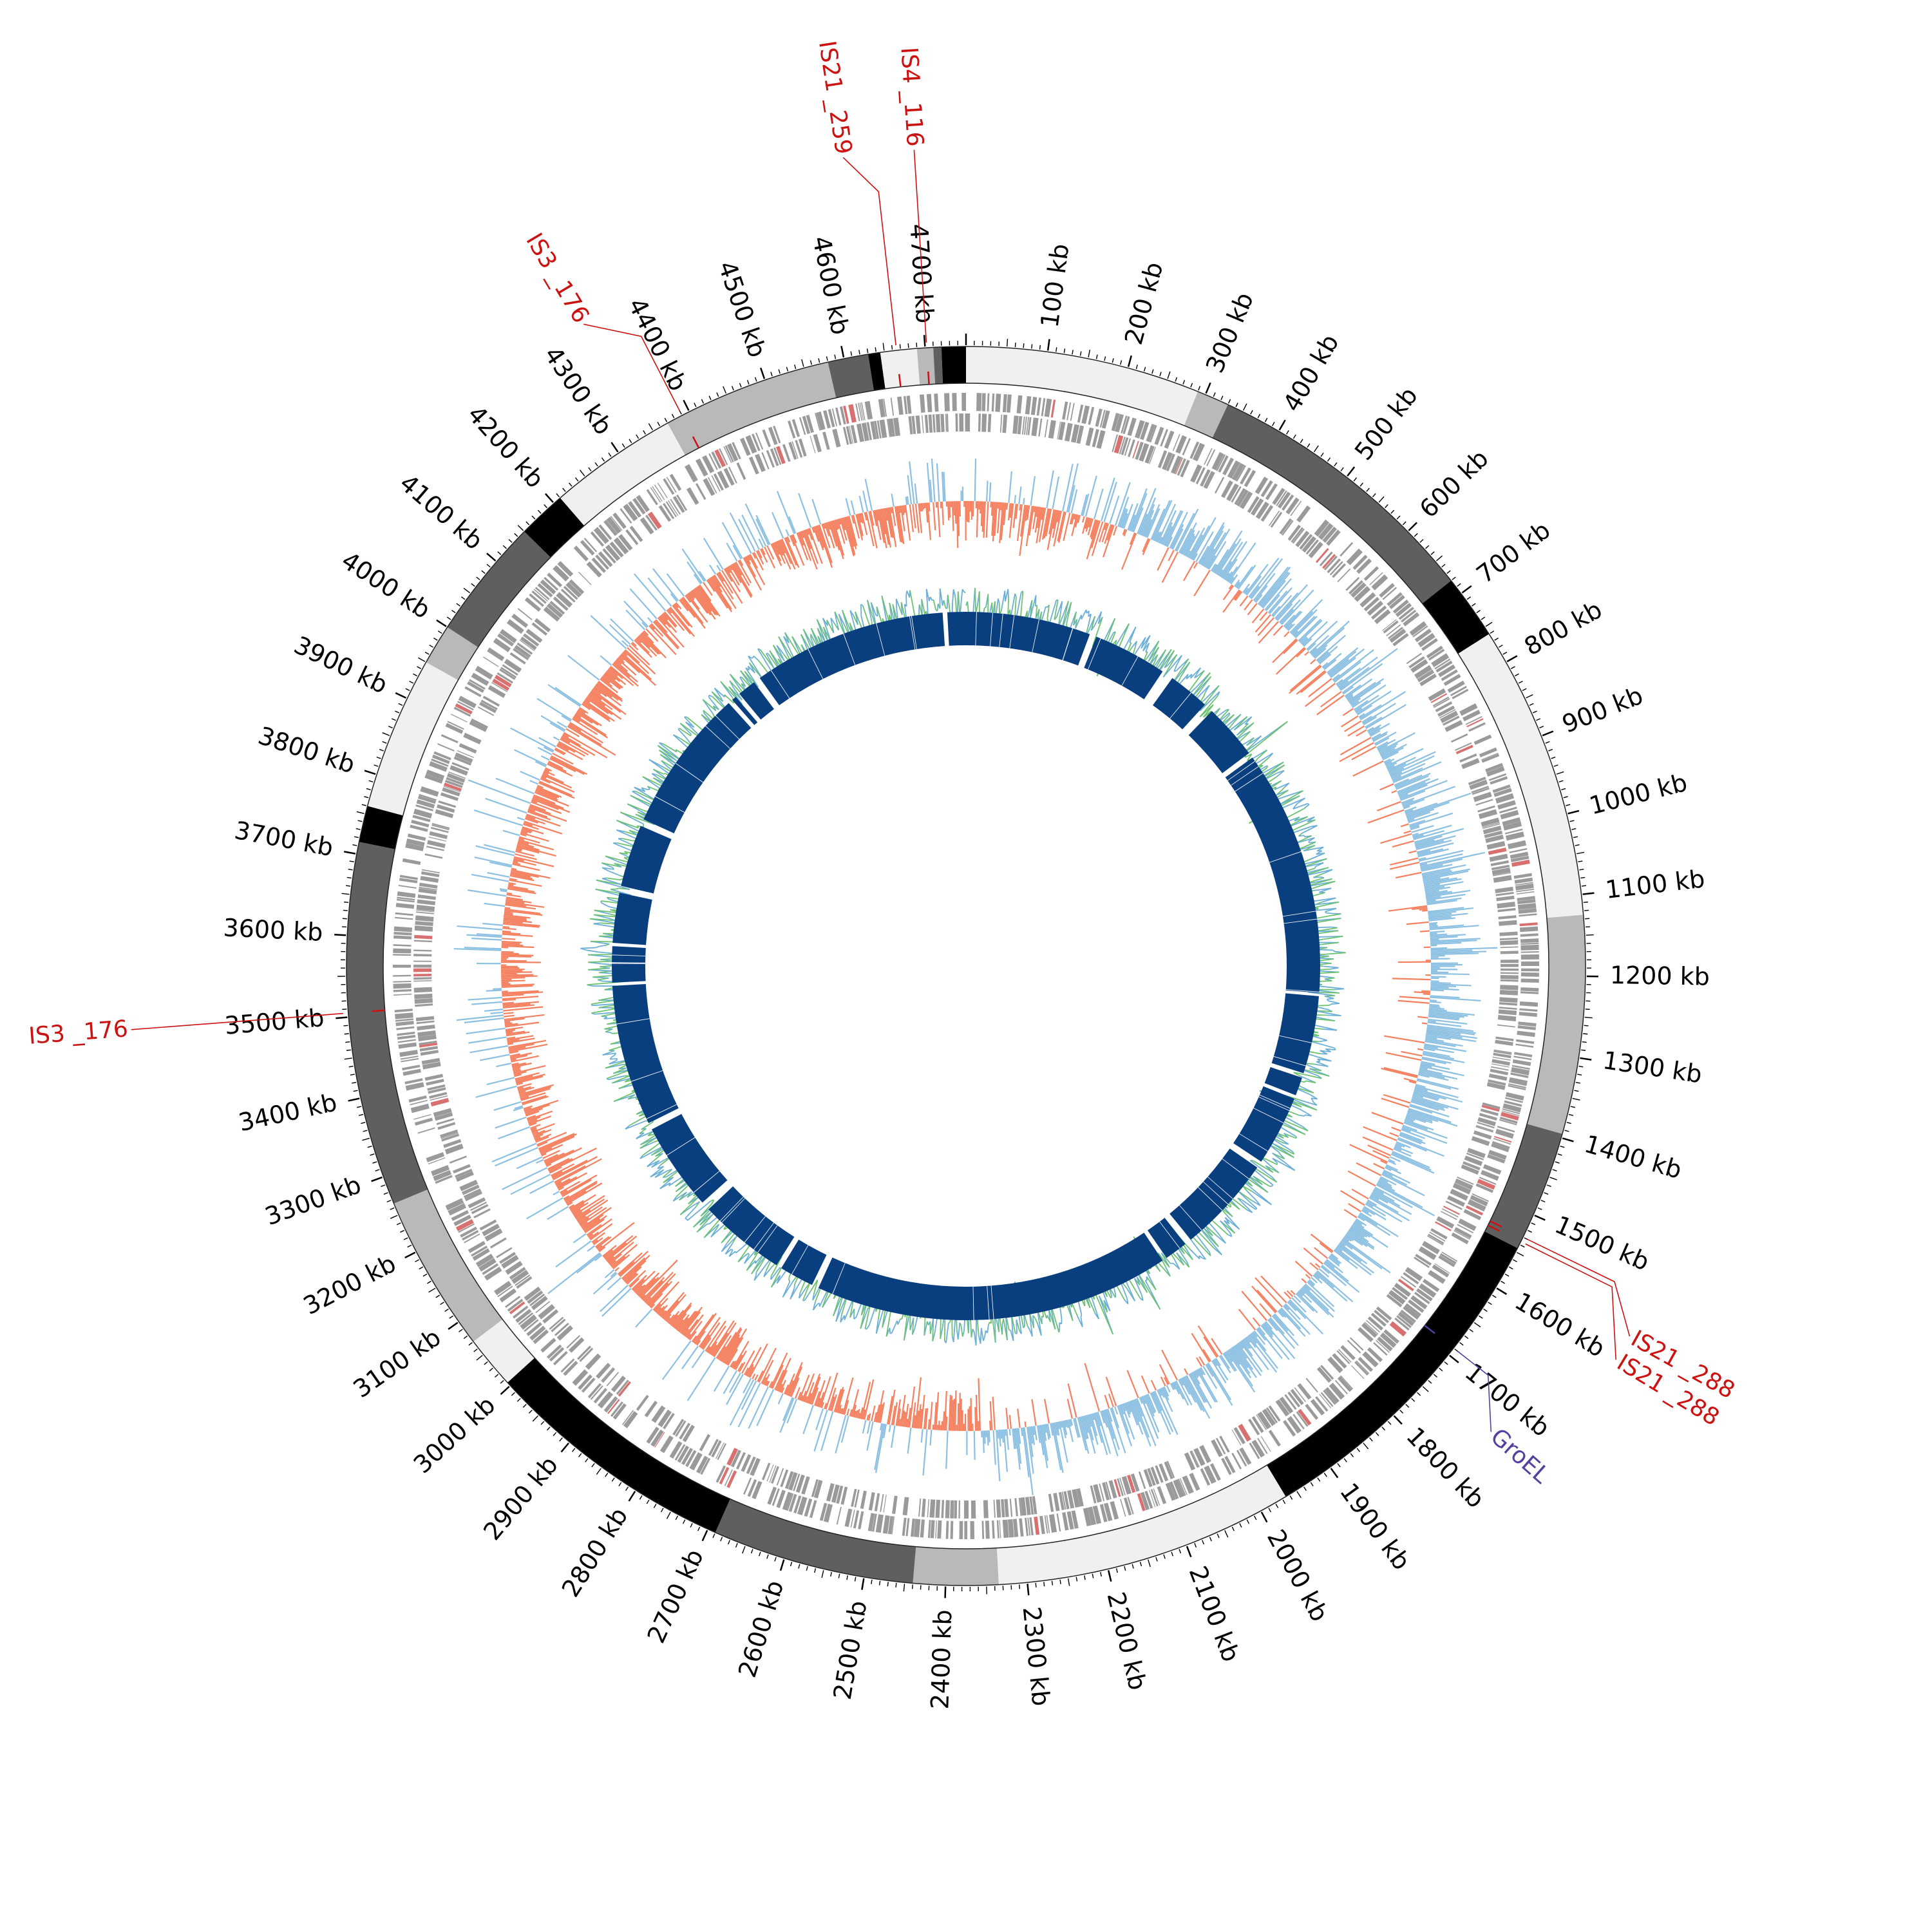  What do you see at coordinates (1603, 710) in the screenshot?
I see `tick-label: 900 kb` at bounding box center [1603, 710].